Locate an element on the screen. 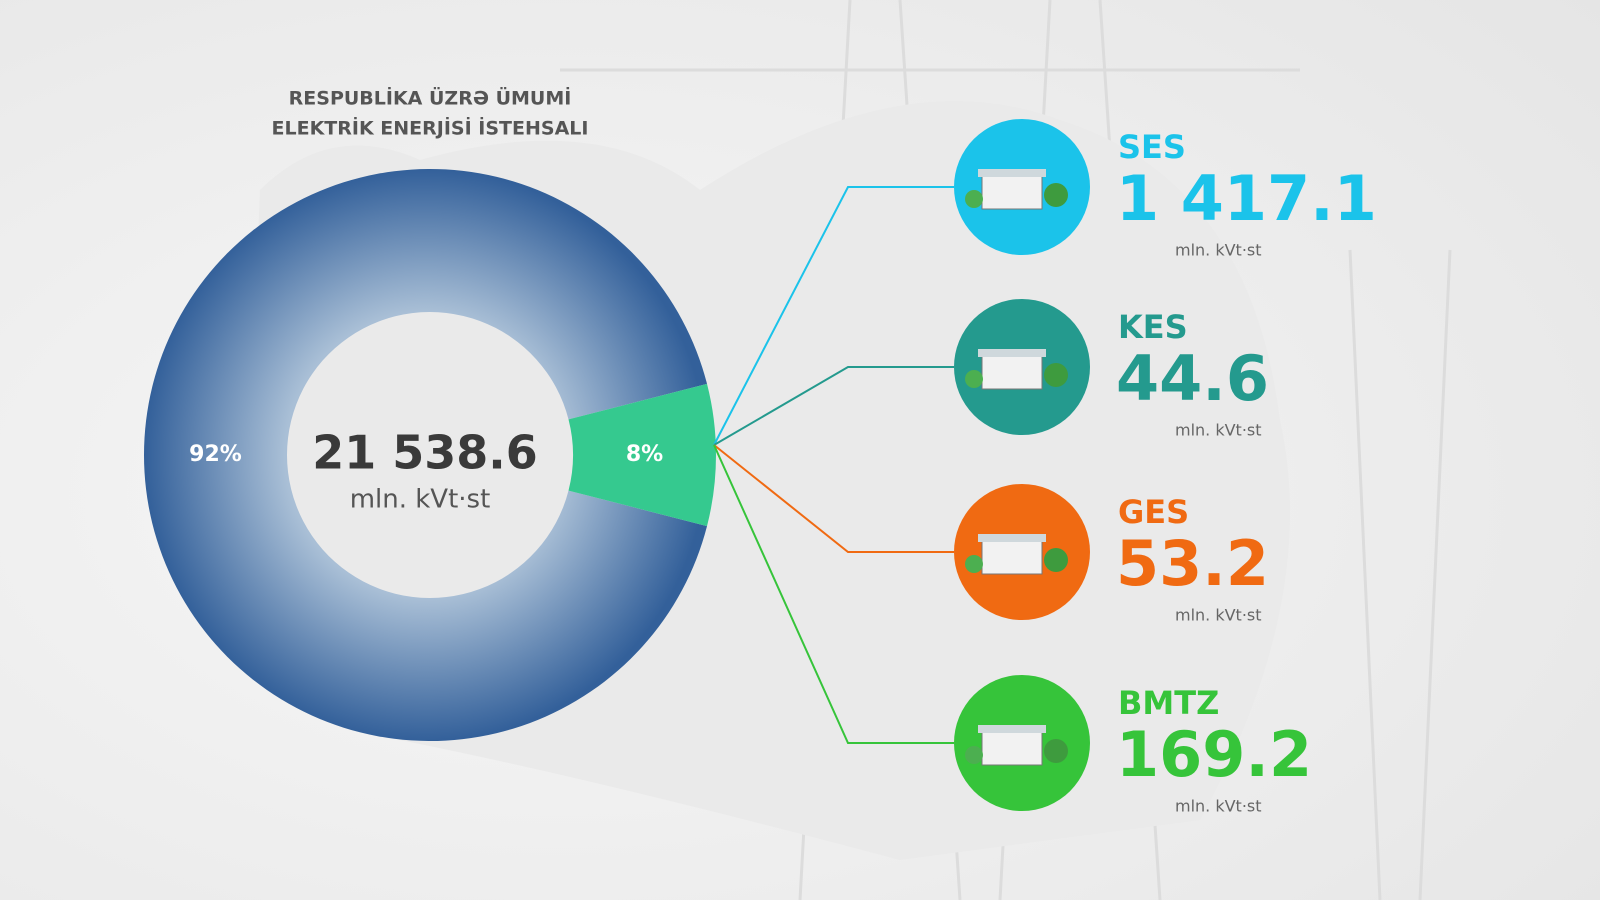 This screenshot has width=1600, height=900. slice-label: 8% is located at coordinates (644, 454).